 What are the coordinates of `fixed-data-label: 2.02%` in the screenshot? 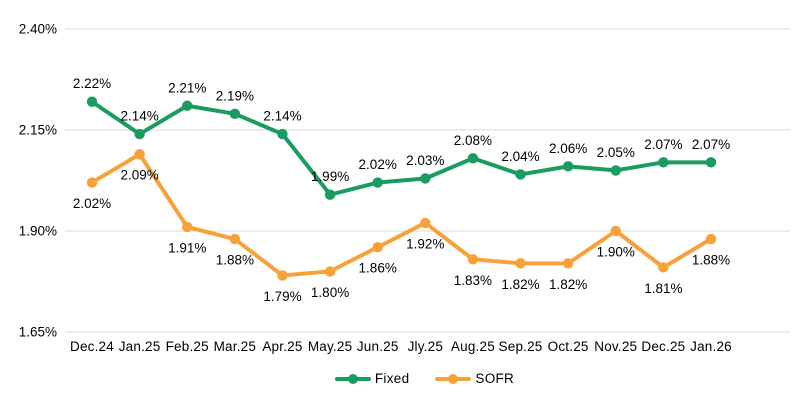 It's located at (378, 164).